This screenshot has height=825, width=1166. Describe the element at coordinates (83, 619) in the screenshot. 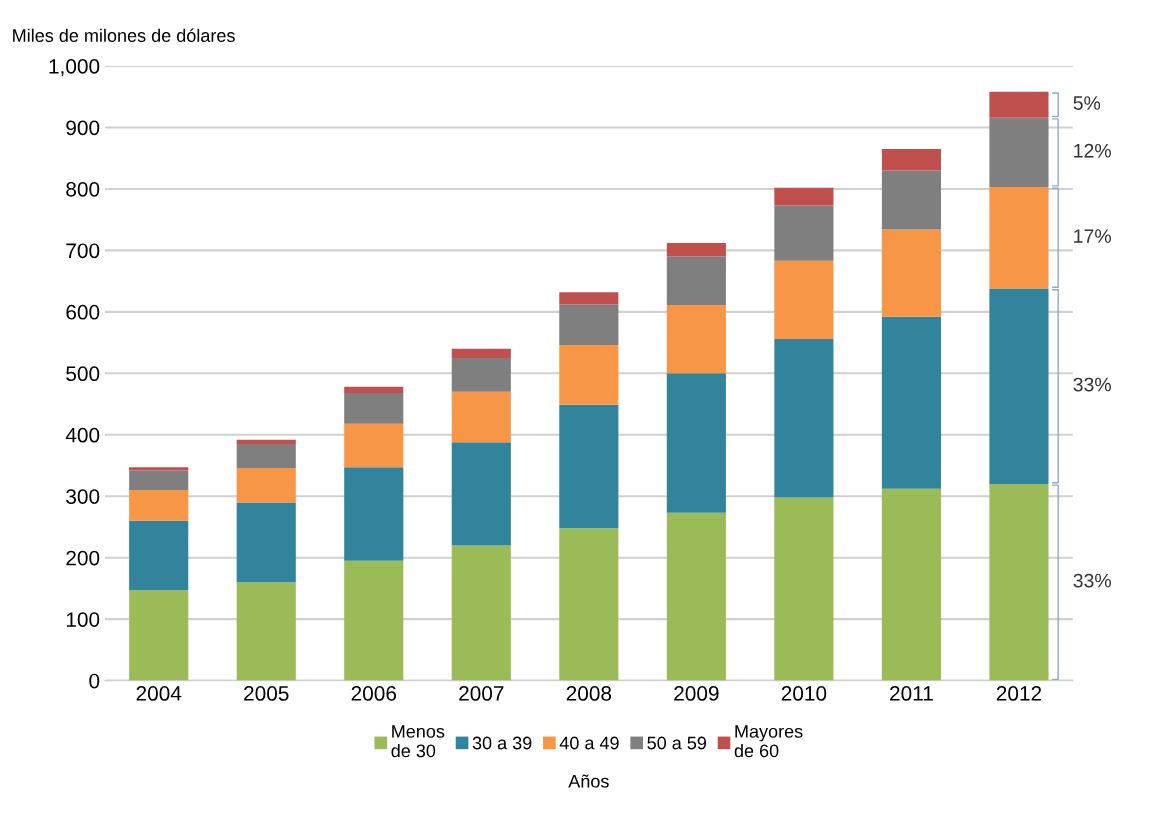

I see `y-tick-label: 100` at that location.